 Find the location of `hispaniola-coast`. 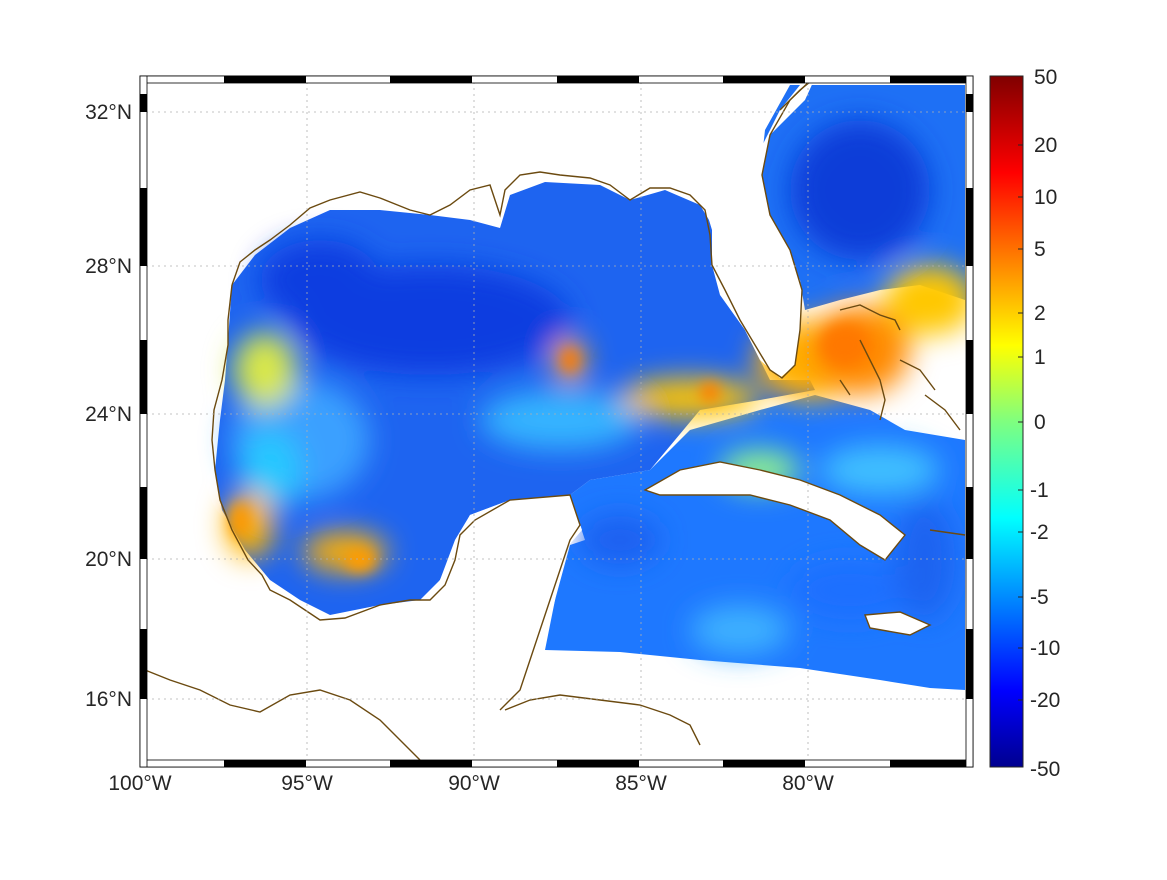

hispaniola-coast is located at coordinates (947, 532).